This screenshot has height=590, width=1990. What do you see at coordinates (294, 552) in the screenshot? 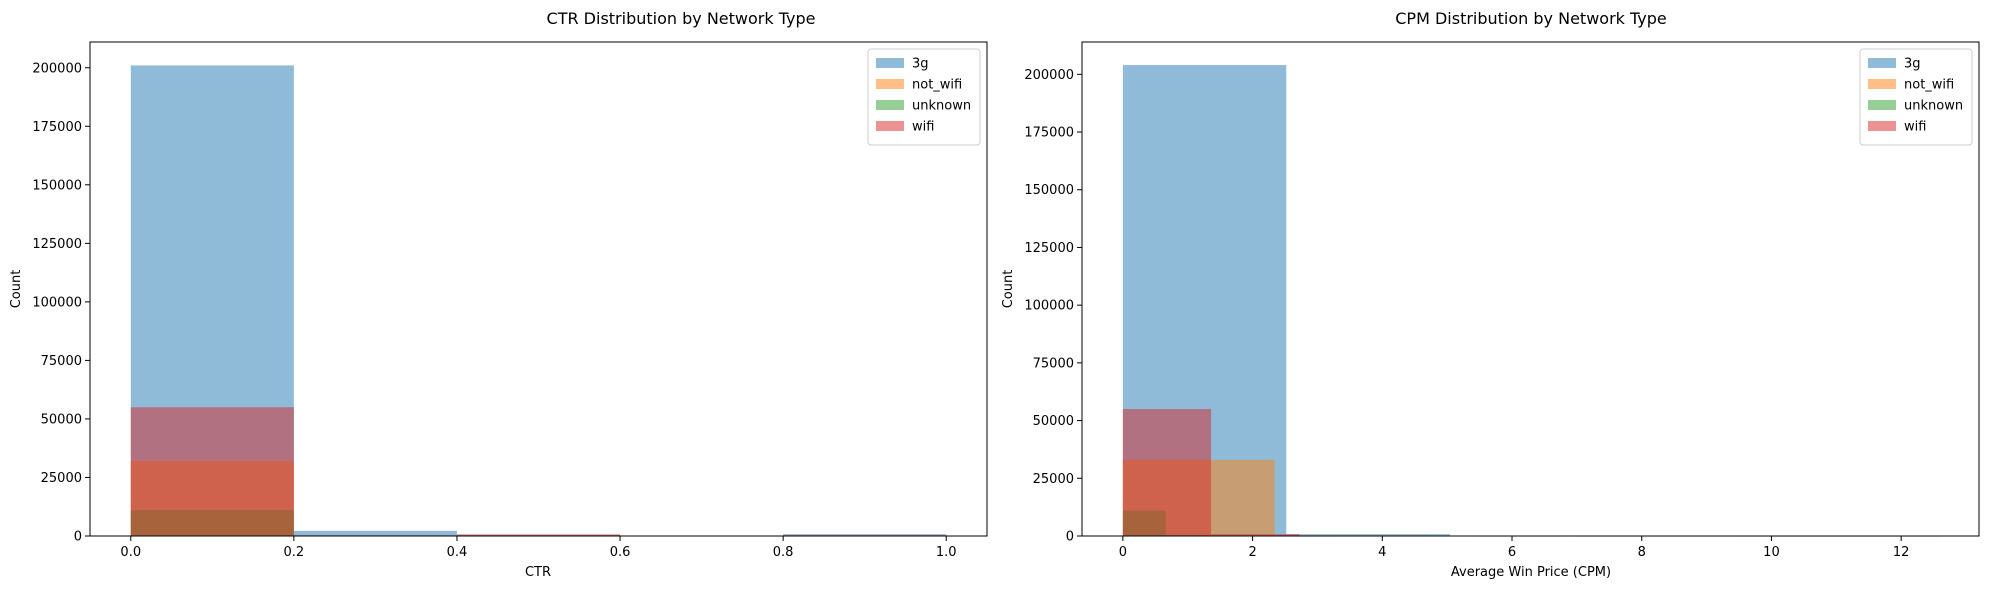
I see `ctr-x-tick-label: 0.2` at bounding box center [294, 552].